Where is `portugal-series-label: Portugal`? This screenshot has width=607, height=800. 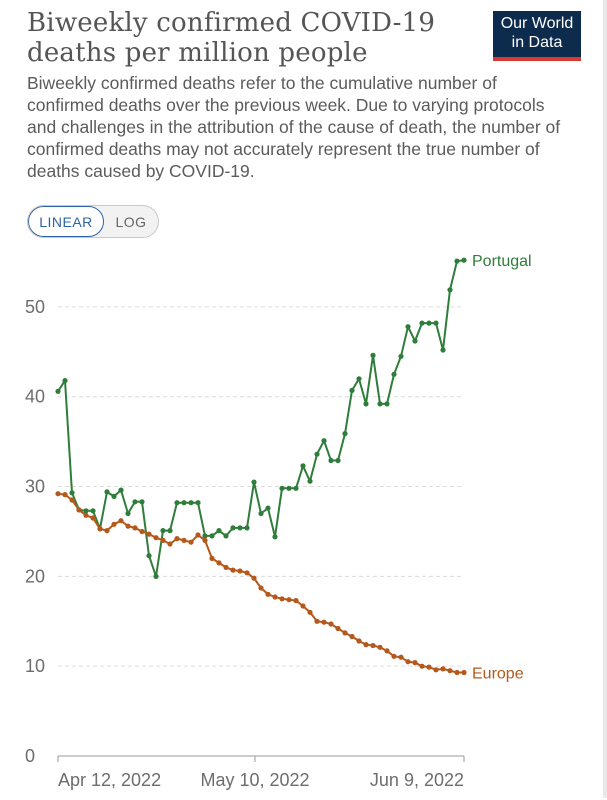 portugal-series-label: Portugal is located at coordinates (502, 261).